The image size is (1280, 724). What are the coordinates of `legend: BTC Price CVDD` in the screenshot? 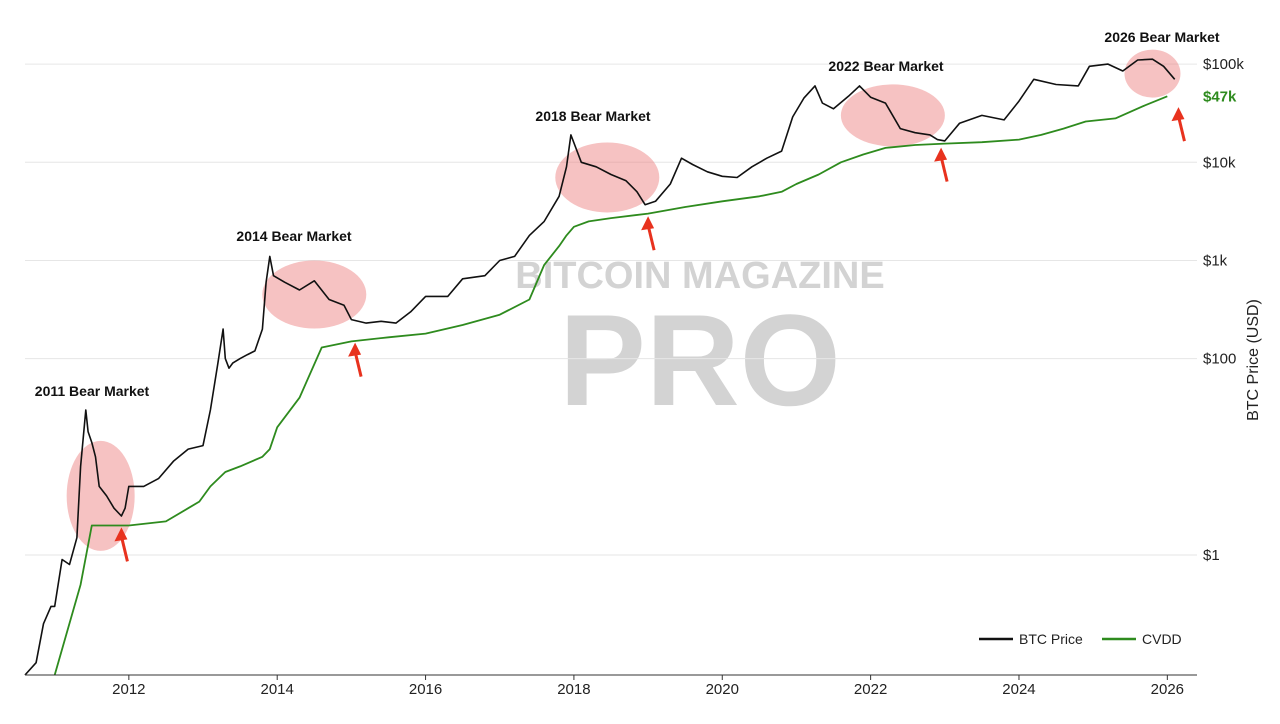 It's located at (1080, 639).